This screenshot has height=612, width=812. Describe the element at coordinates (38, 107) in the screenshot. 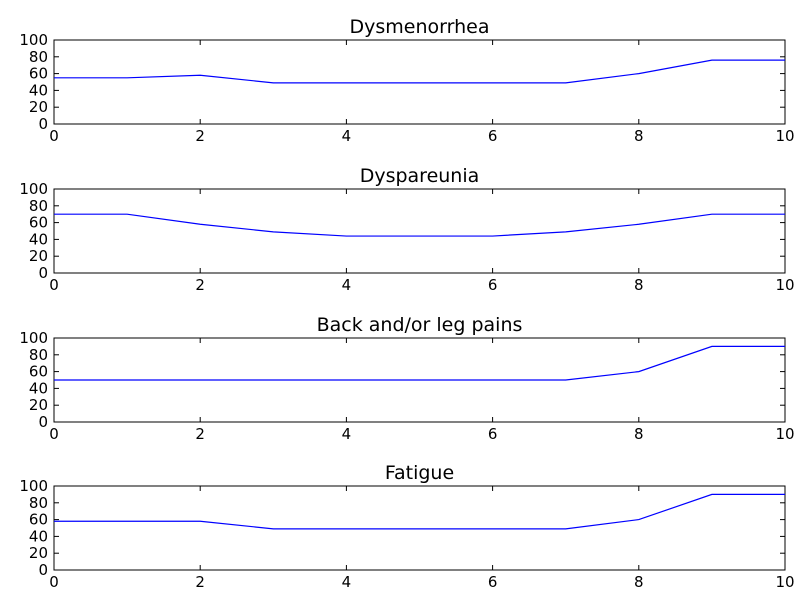

I see `subplot-1-y-tick-label: 20` at that location.